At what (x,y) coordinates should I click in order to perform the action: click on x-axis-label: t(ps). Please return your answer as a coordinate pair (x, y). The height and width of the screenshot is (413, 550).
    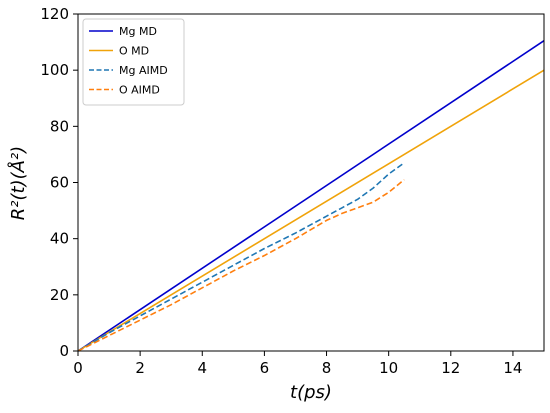
    Looking at the image, I should click on (311, 392).